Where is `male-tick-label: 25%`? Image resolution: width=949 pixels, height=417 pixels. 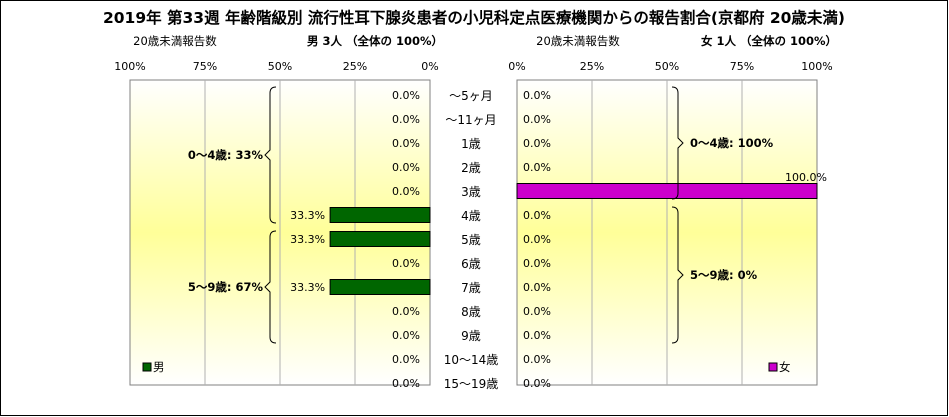 male-tick-label: 25% is located at coordinates (355, 66).